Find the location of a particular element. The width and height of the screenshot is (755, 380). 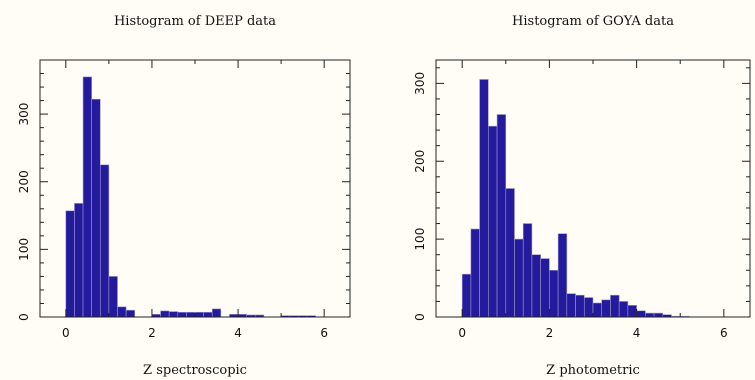

x-axis-label: Z photometric is located at coordinates (593, 370).